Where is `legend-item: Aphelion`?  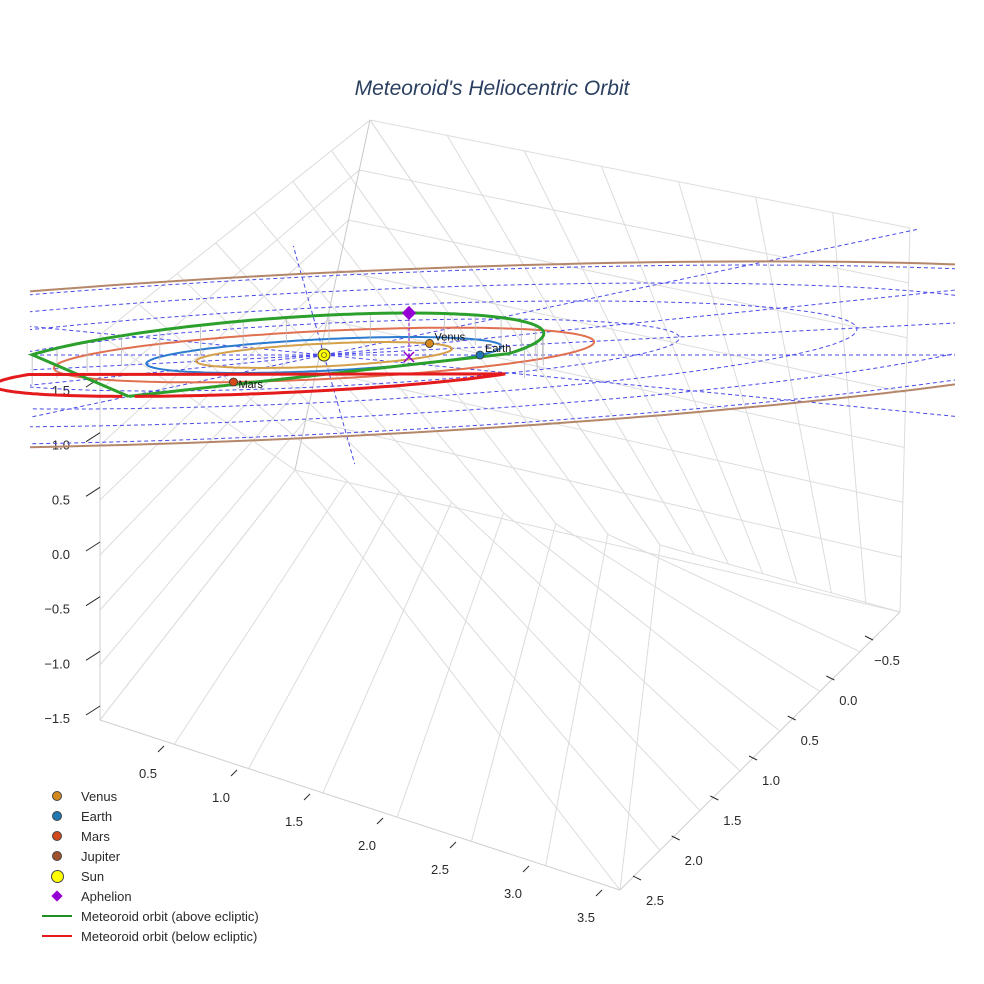 legend-item: Aphelion is located at coordinates (185, 896).